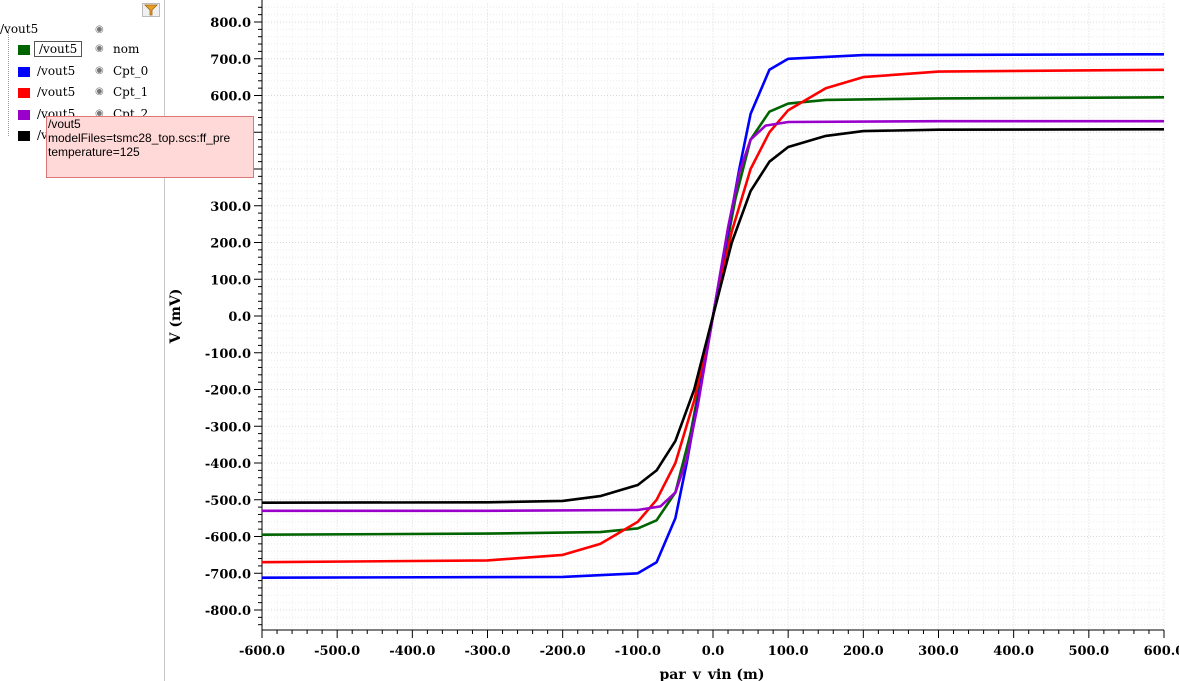 Image resolution: width=1179 pixels, height=681 pixels. Describe the element at coordinates (228, 501) in the screenshot. I see `y-tick-label: -500.0` at that location.